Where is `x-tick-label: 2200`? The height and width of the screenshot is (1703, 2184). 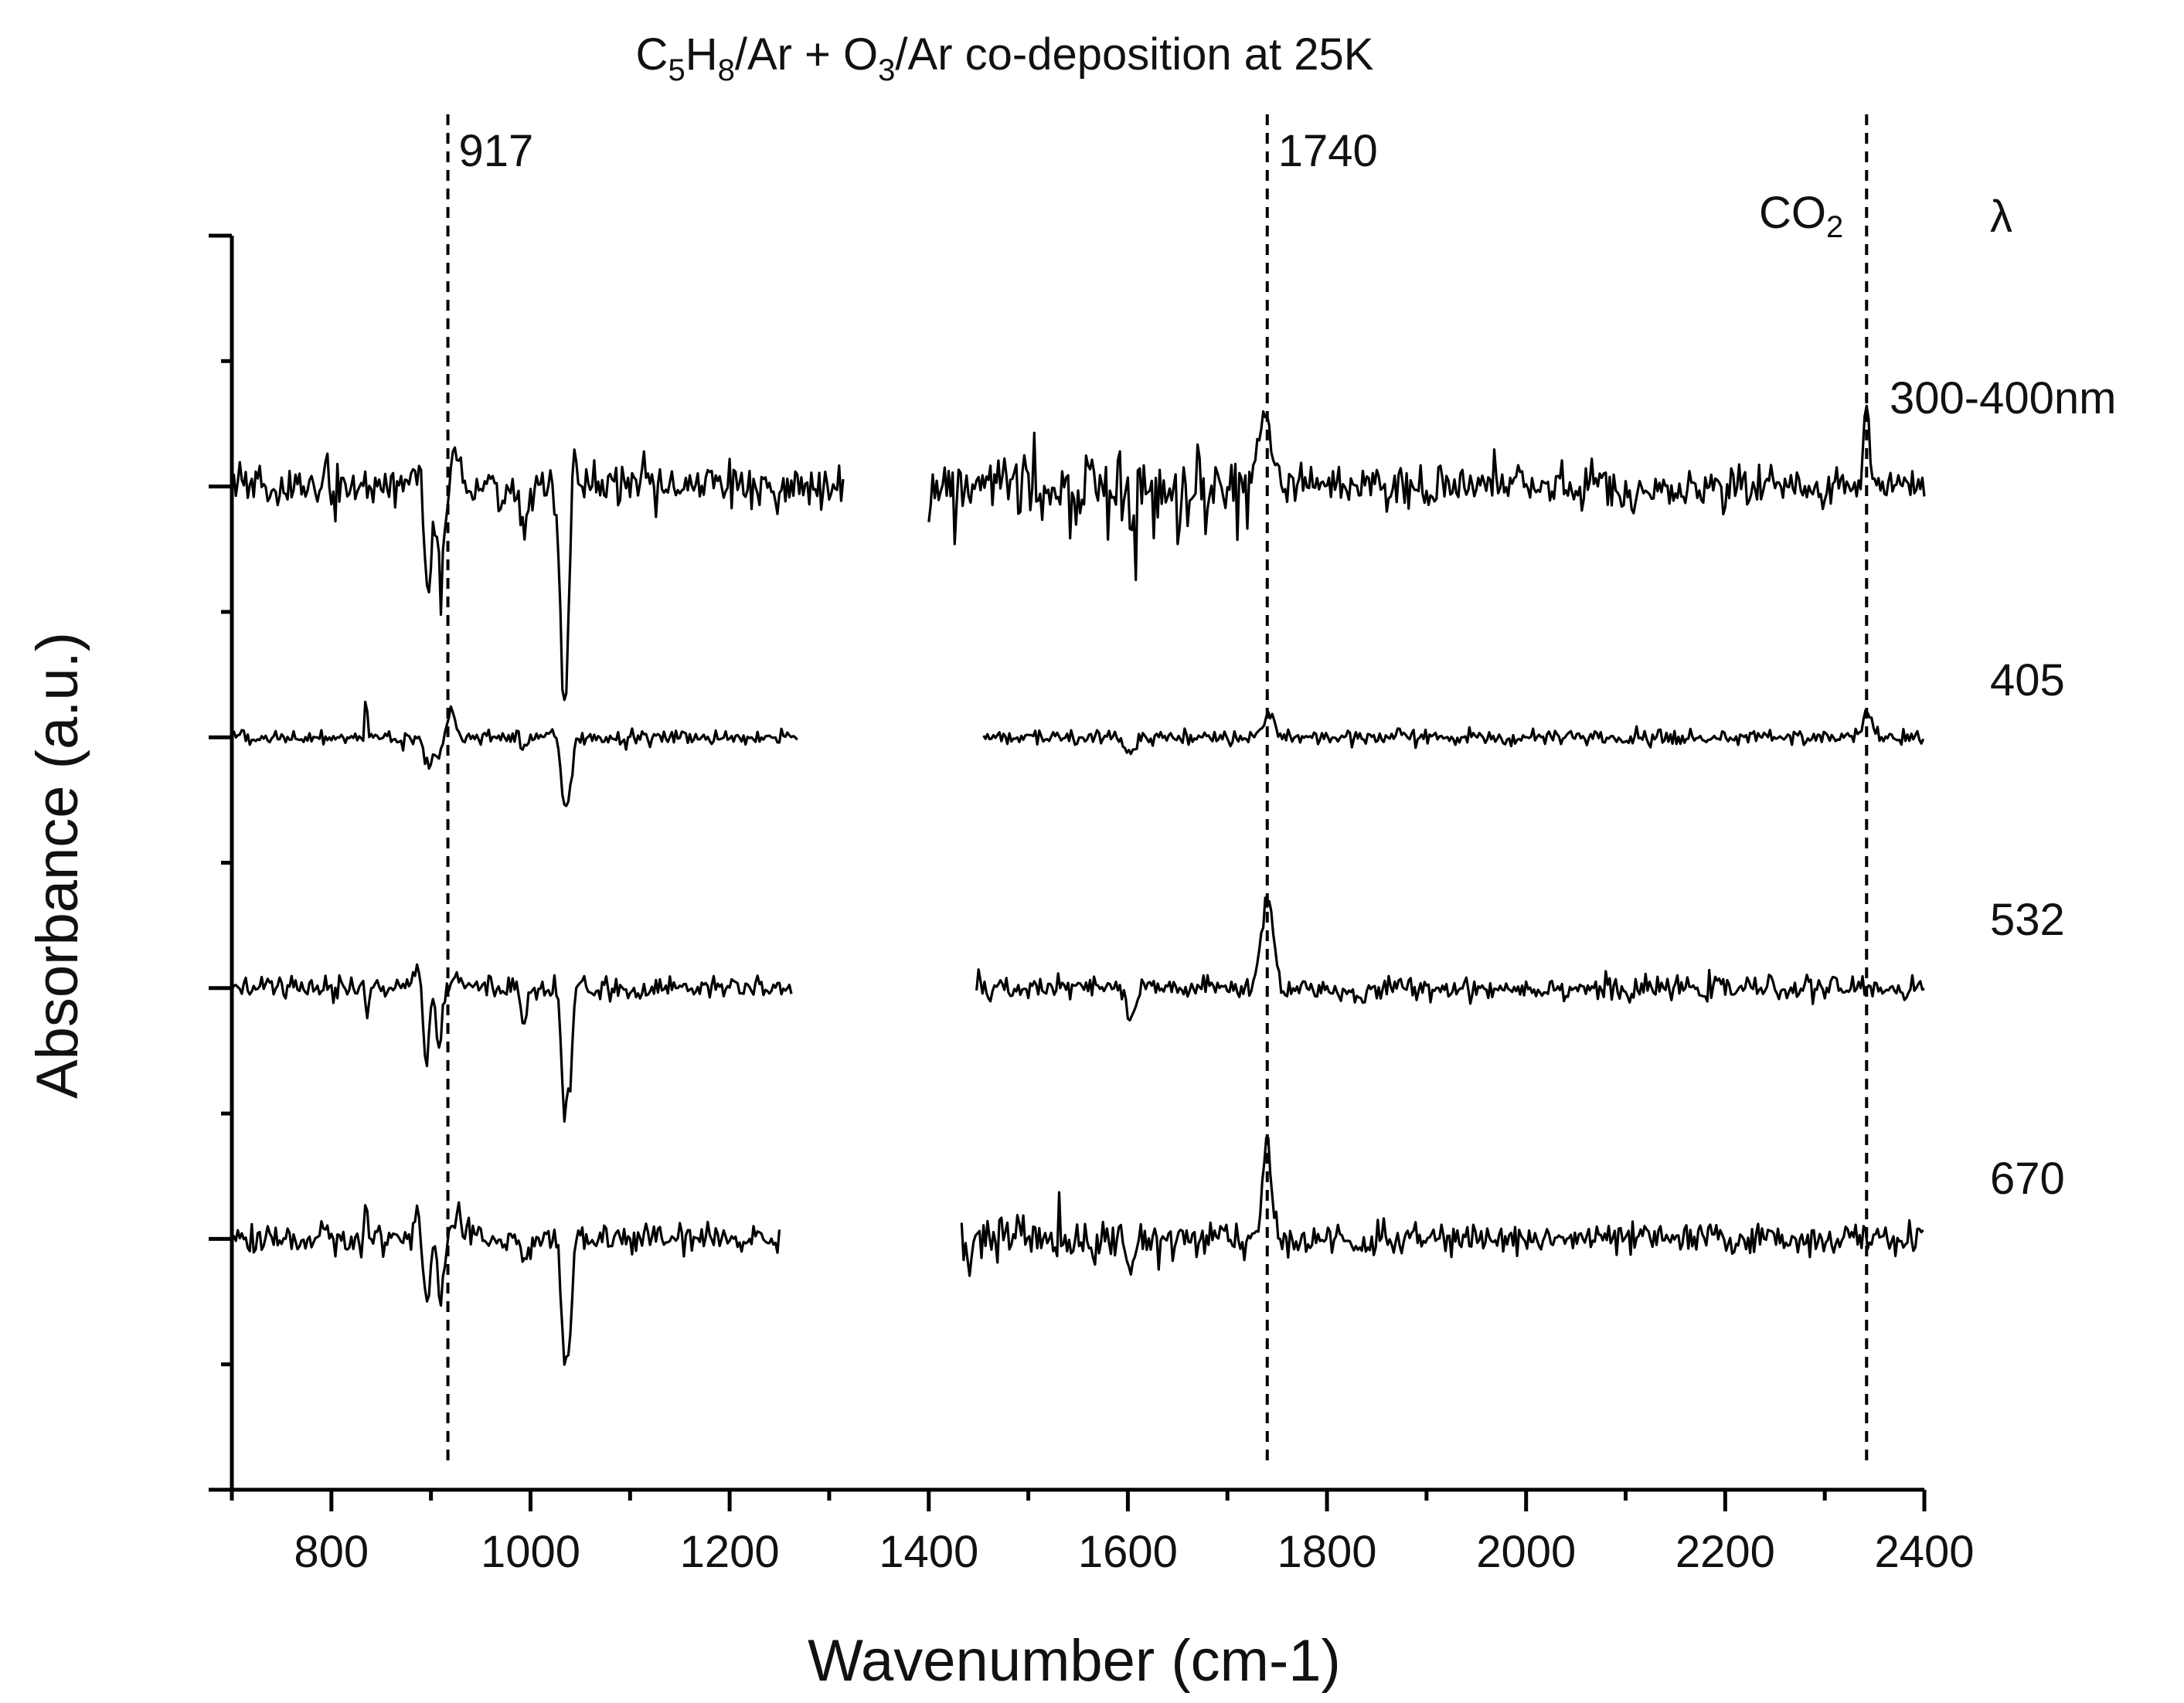
x-tick-label: 2200 is located at coordinates (1725, 1552).